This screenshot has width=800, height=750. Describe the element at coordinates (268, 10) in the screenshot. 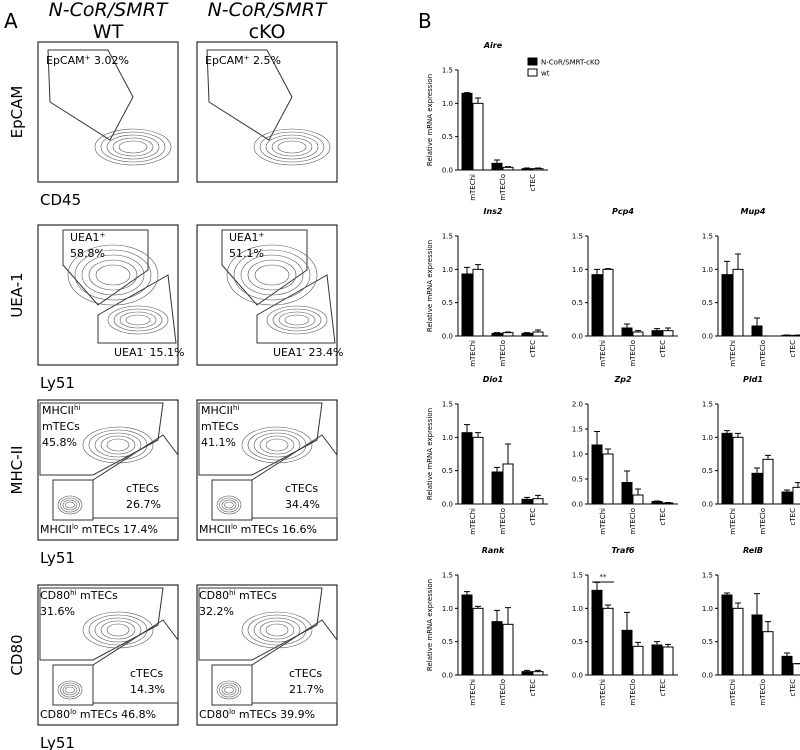

I see `column-header: N-CoR/SMRT` at that location.